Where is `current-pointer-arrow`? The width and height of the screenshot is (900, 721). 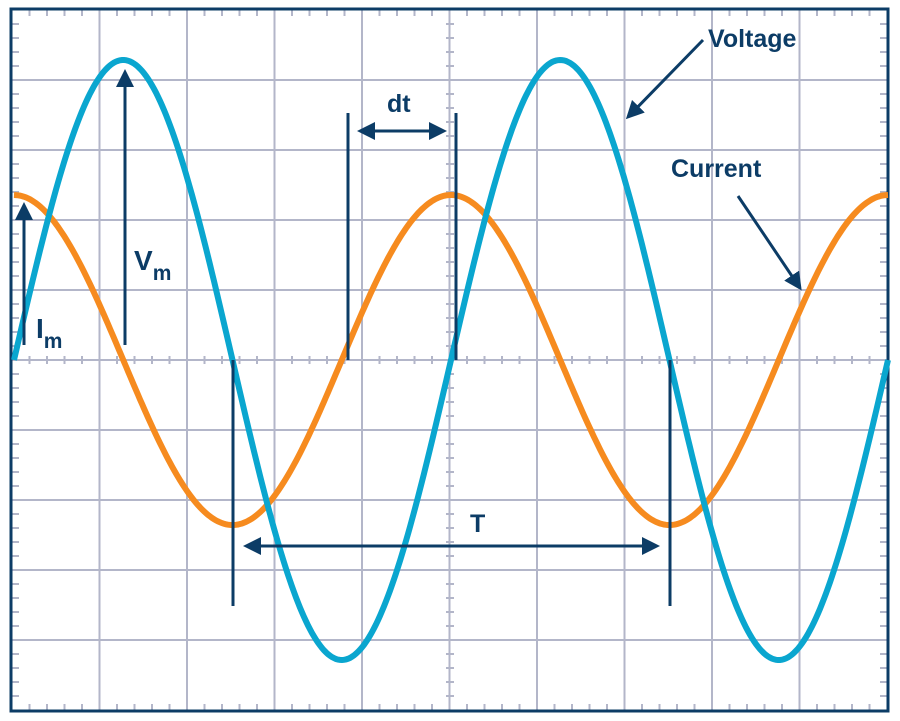
current-pointer-arrow is located at coordinates (769, 243).